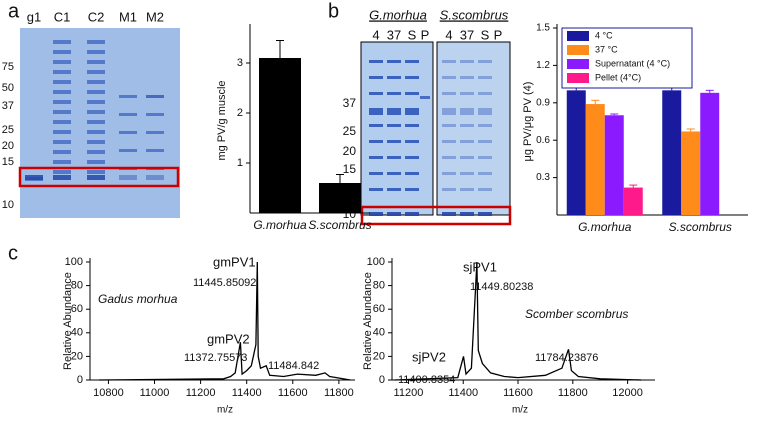  Describe the element at coordinates (436, 215) in the screenshot. I see `highlight-box` at that location.